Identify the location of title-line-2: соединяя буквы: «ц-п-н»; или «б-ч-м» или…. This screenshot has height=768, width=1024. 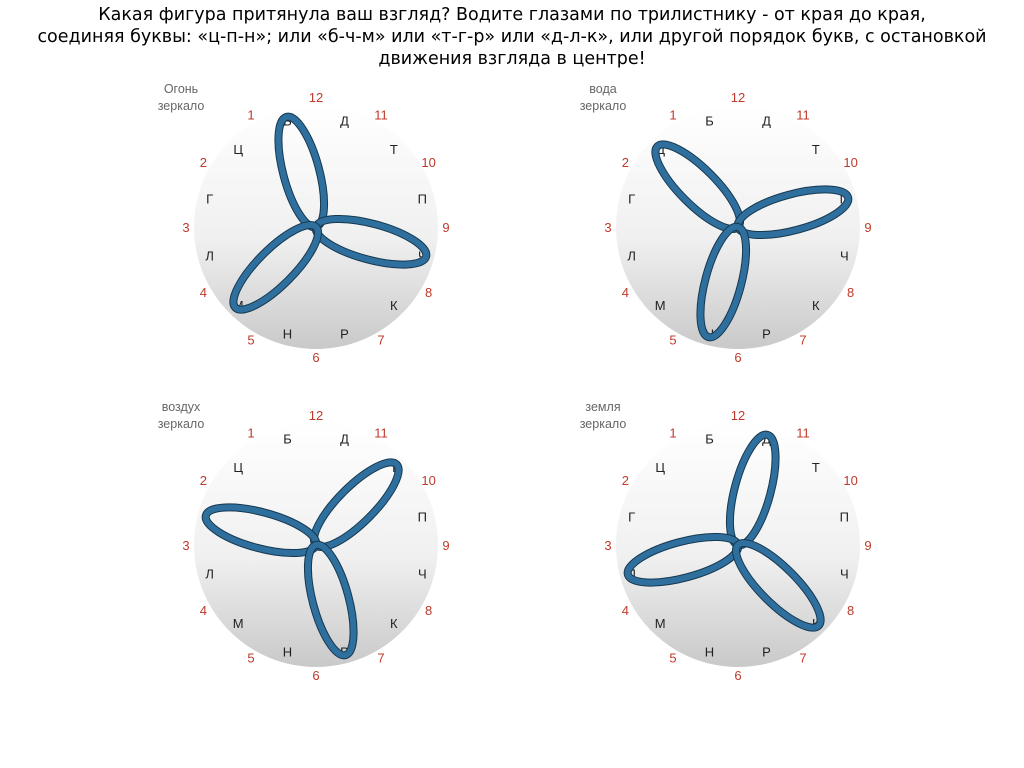
(512, 37).